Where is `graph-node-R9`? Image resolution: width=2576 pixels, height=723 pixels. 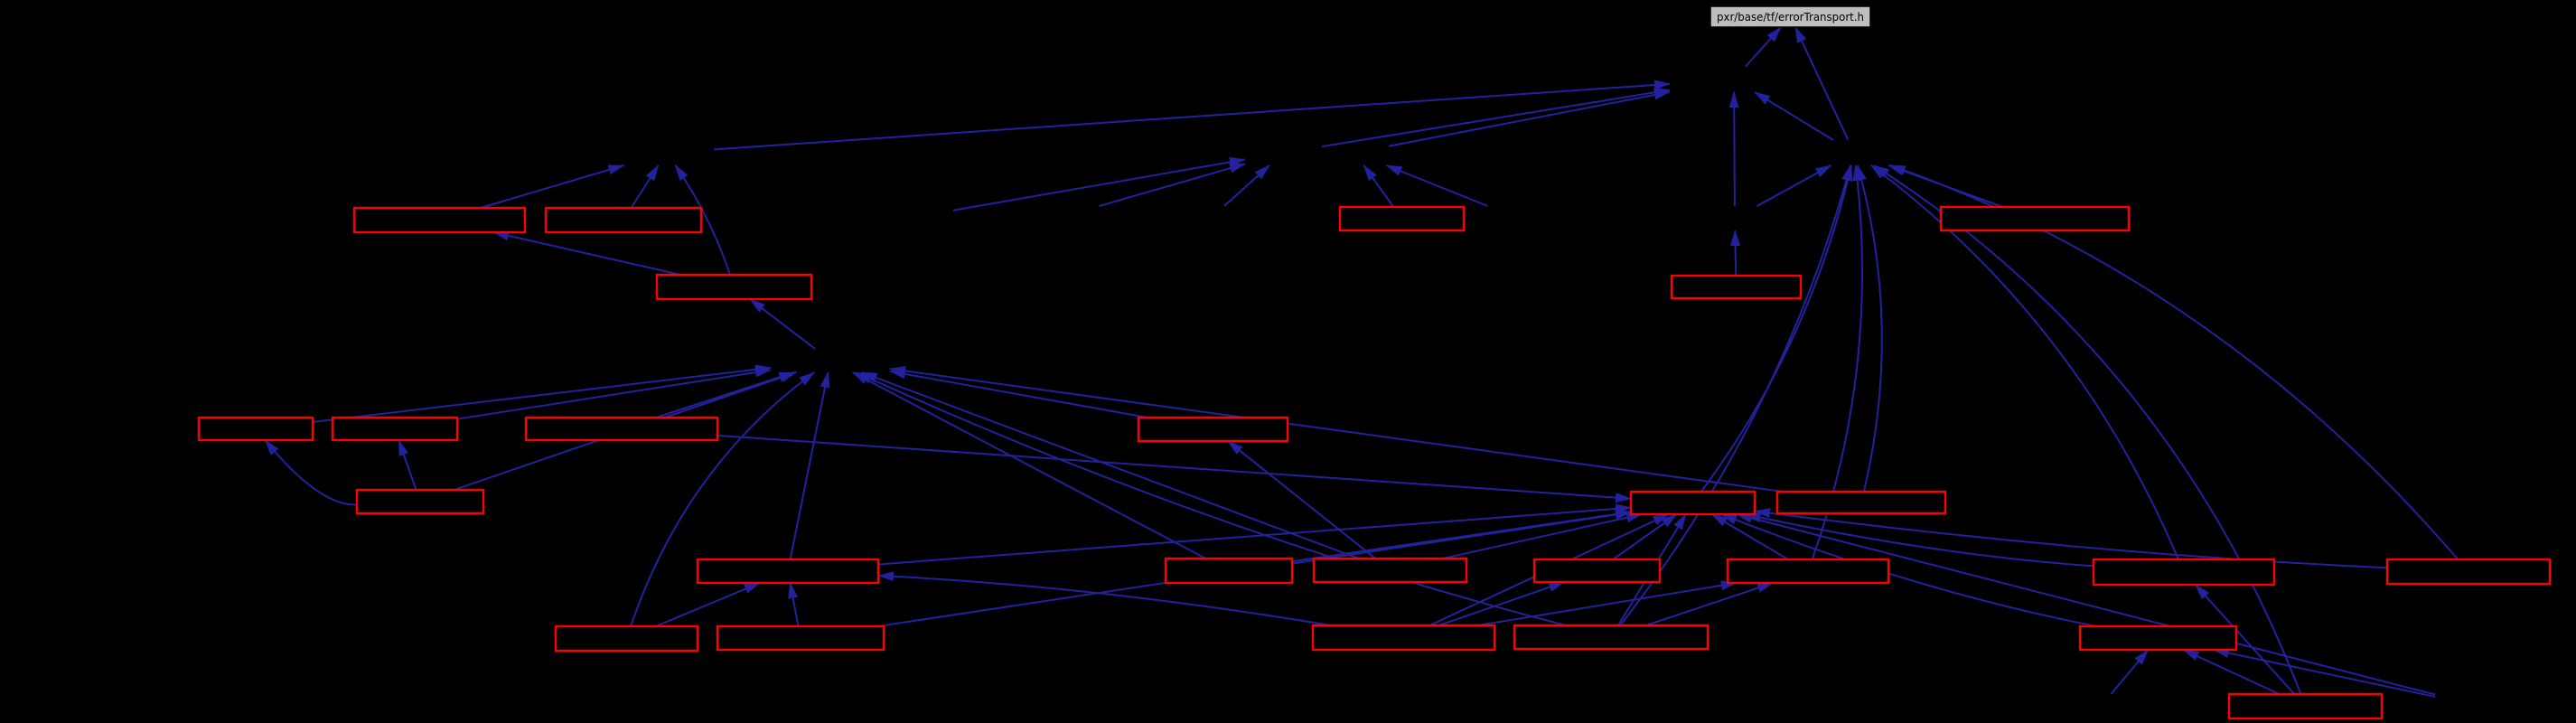
graph-node-R9 is located at coordinates (621, 429).